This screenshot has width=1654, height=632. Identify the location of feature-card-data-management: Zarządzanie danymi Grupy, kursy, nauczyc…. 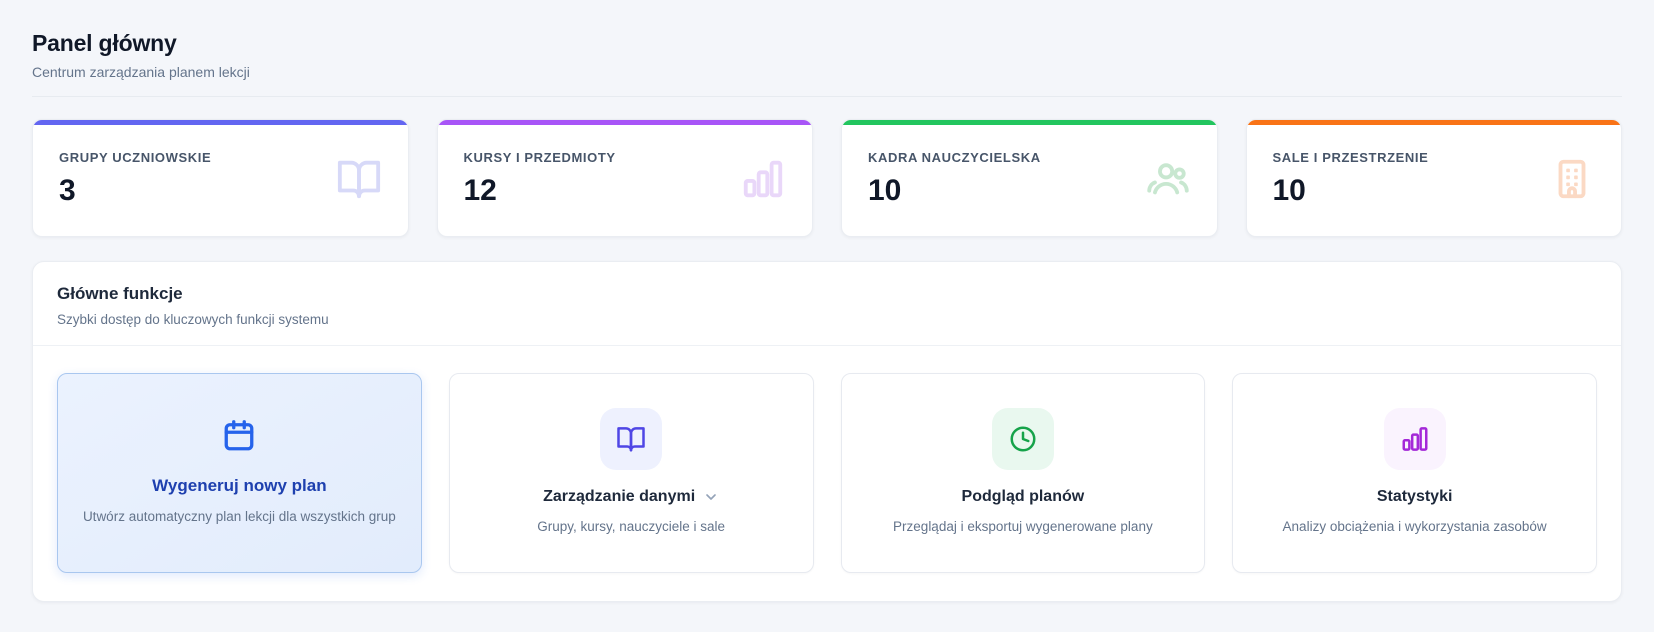
(631, 473).